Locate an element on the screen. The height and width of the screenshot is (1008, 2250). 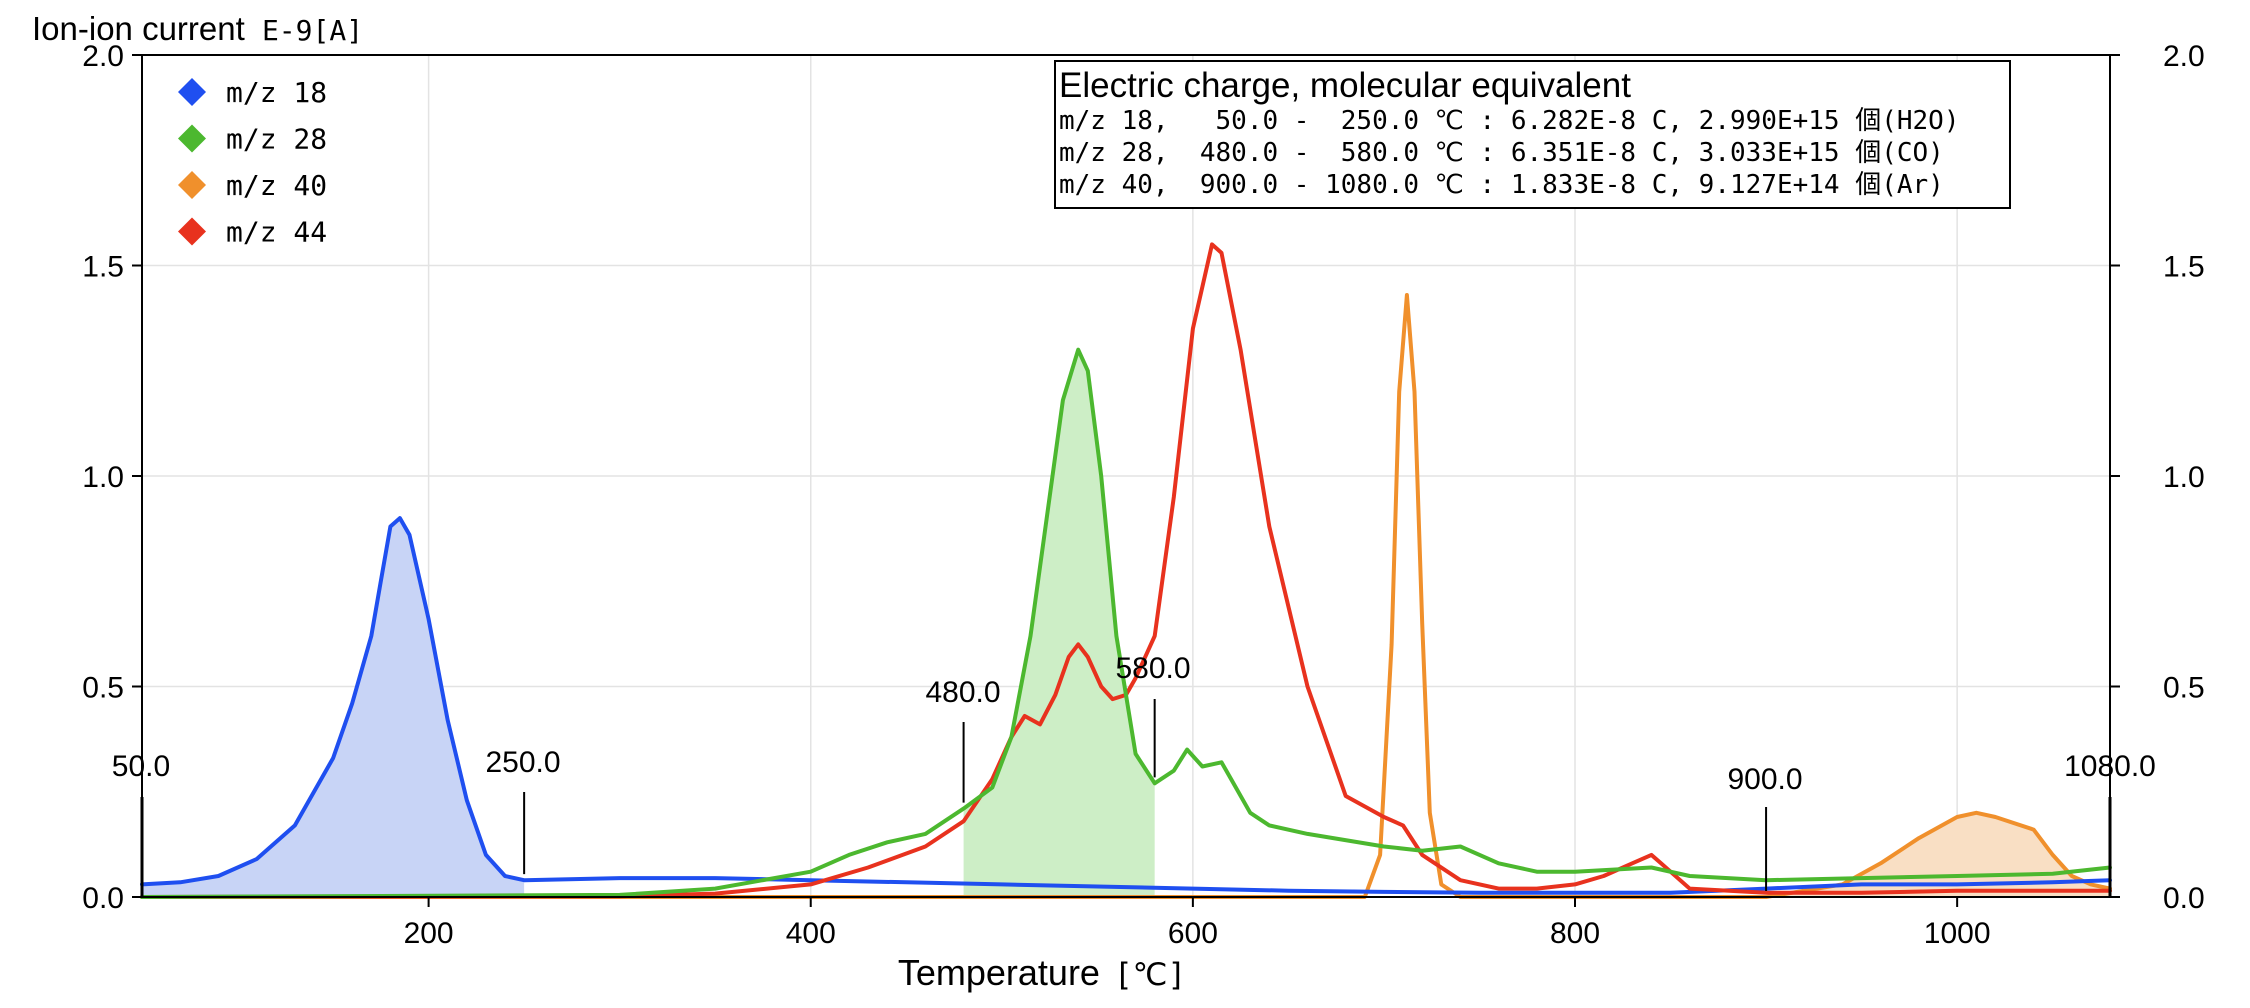
y-tick-label-left: 0.5 is located at coordinates (103, 688).